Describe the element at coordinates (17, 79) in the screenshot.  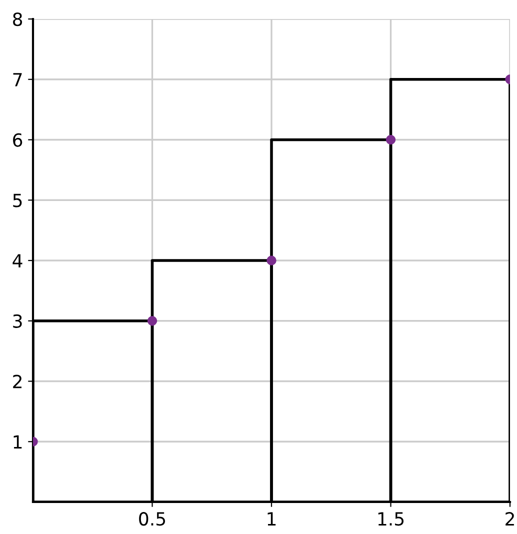
I see `y-tick-label: 7` at that location.